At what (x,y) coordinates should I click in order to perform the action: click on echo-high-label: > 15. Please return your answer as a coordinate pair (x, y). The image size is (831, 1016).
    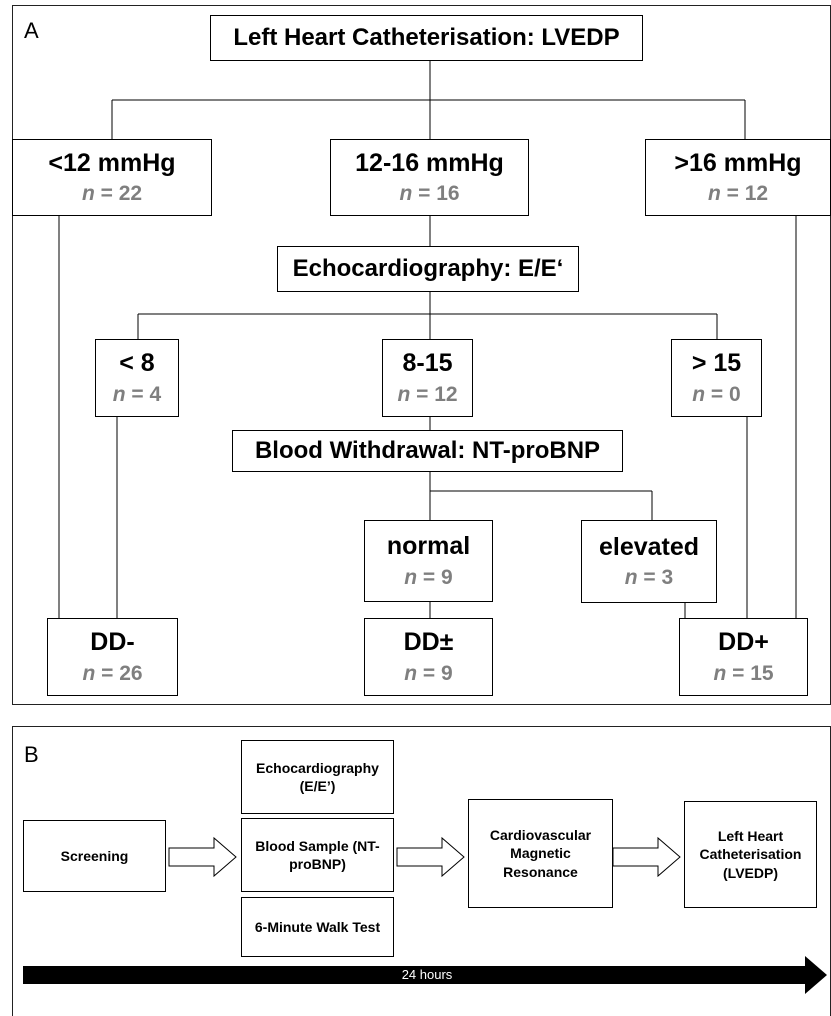
    Looking at the image, I should click on (716, 363).